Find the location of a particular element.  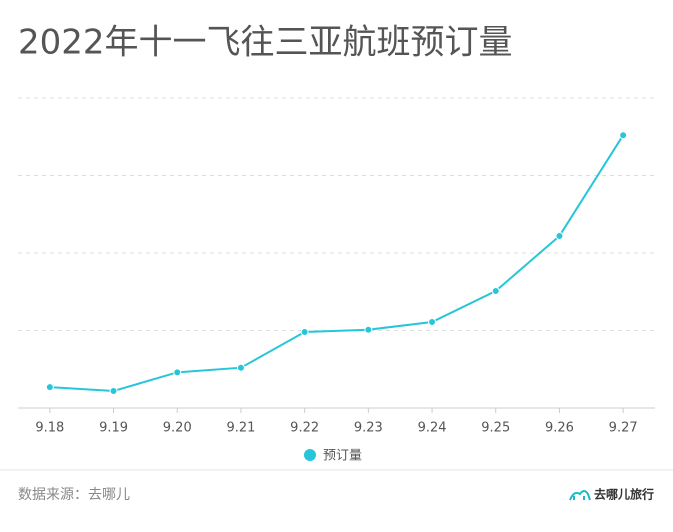

x-tick-label: 9.19 is located at coordinates (113, 428).